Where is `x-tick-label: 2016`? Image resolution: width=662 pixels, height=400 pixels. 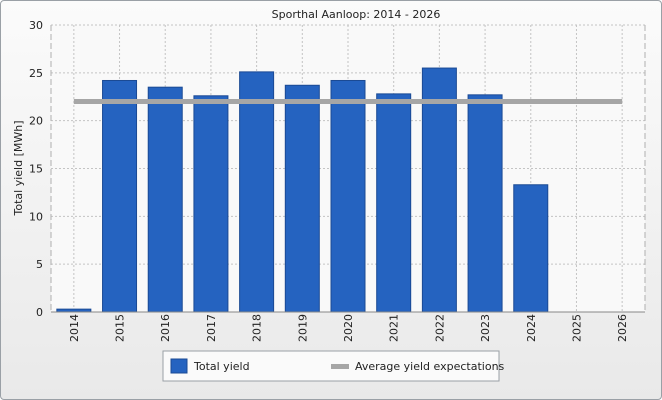
x-tick-label: 2016 is located at coordinates (165, 328).